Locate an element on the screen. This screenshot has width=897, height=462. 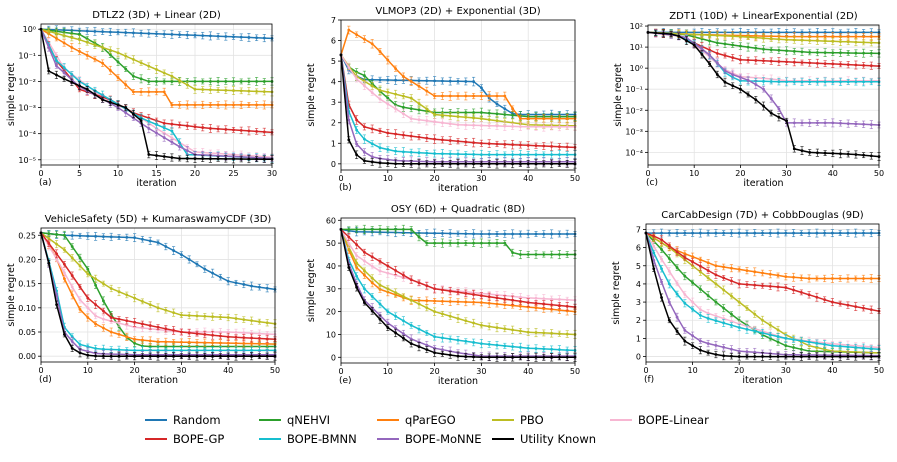
x-tick-label: 15 is located at coordinates (156, 173).